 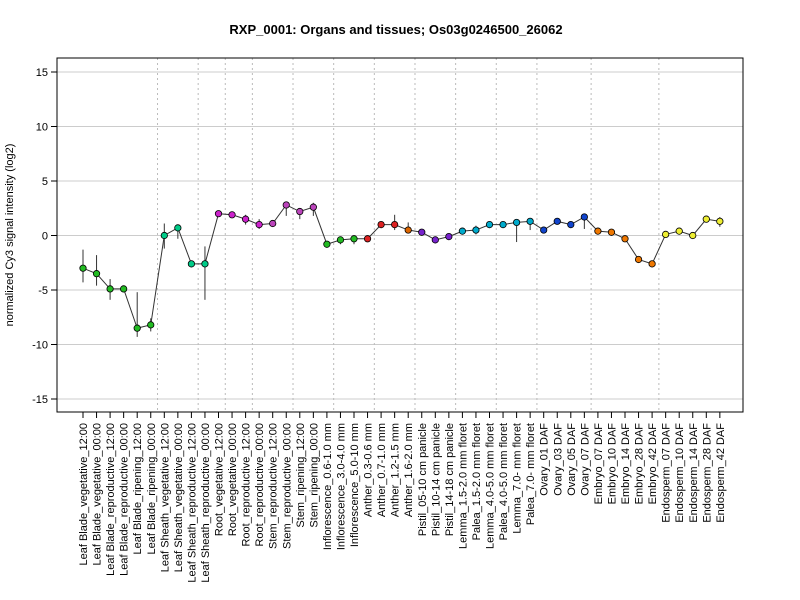 I want to click on x-tick-label: Root_reproductive_00:00, so click(x=260, y=485).